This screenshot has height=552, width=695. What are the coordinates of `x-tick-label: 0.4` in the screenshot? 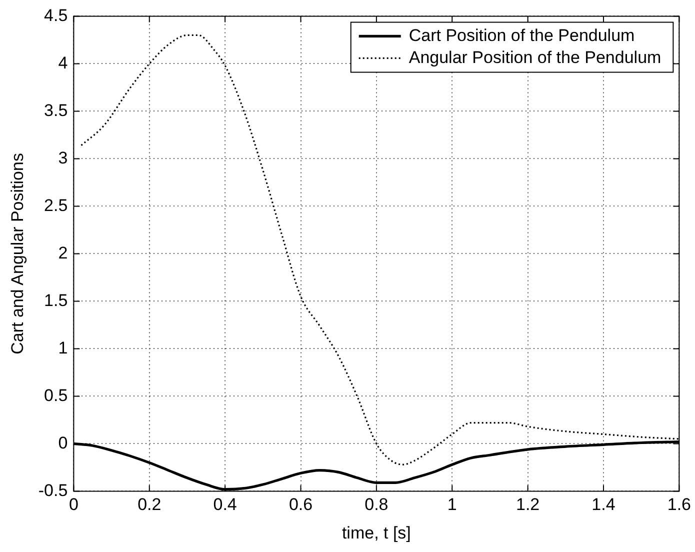 It's located at (225, 504).